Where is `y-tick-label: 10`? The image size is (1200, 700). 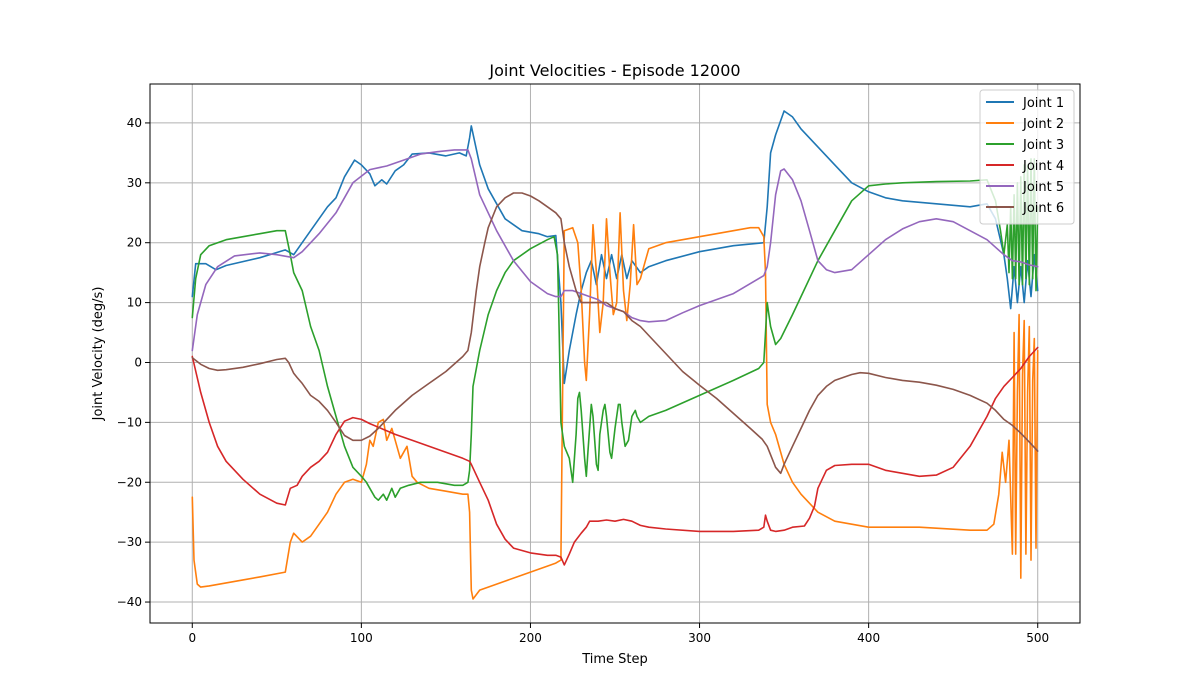 y-tick-label: 10 is located at coordinates (134, 303).